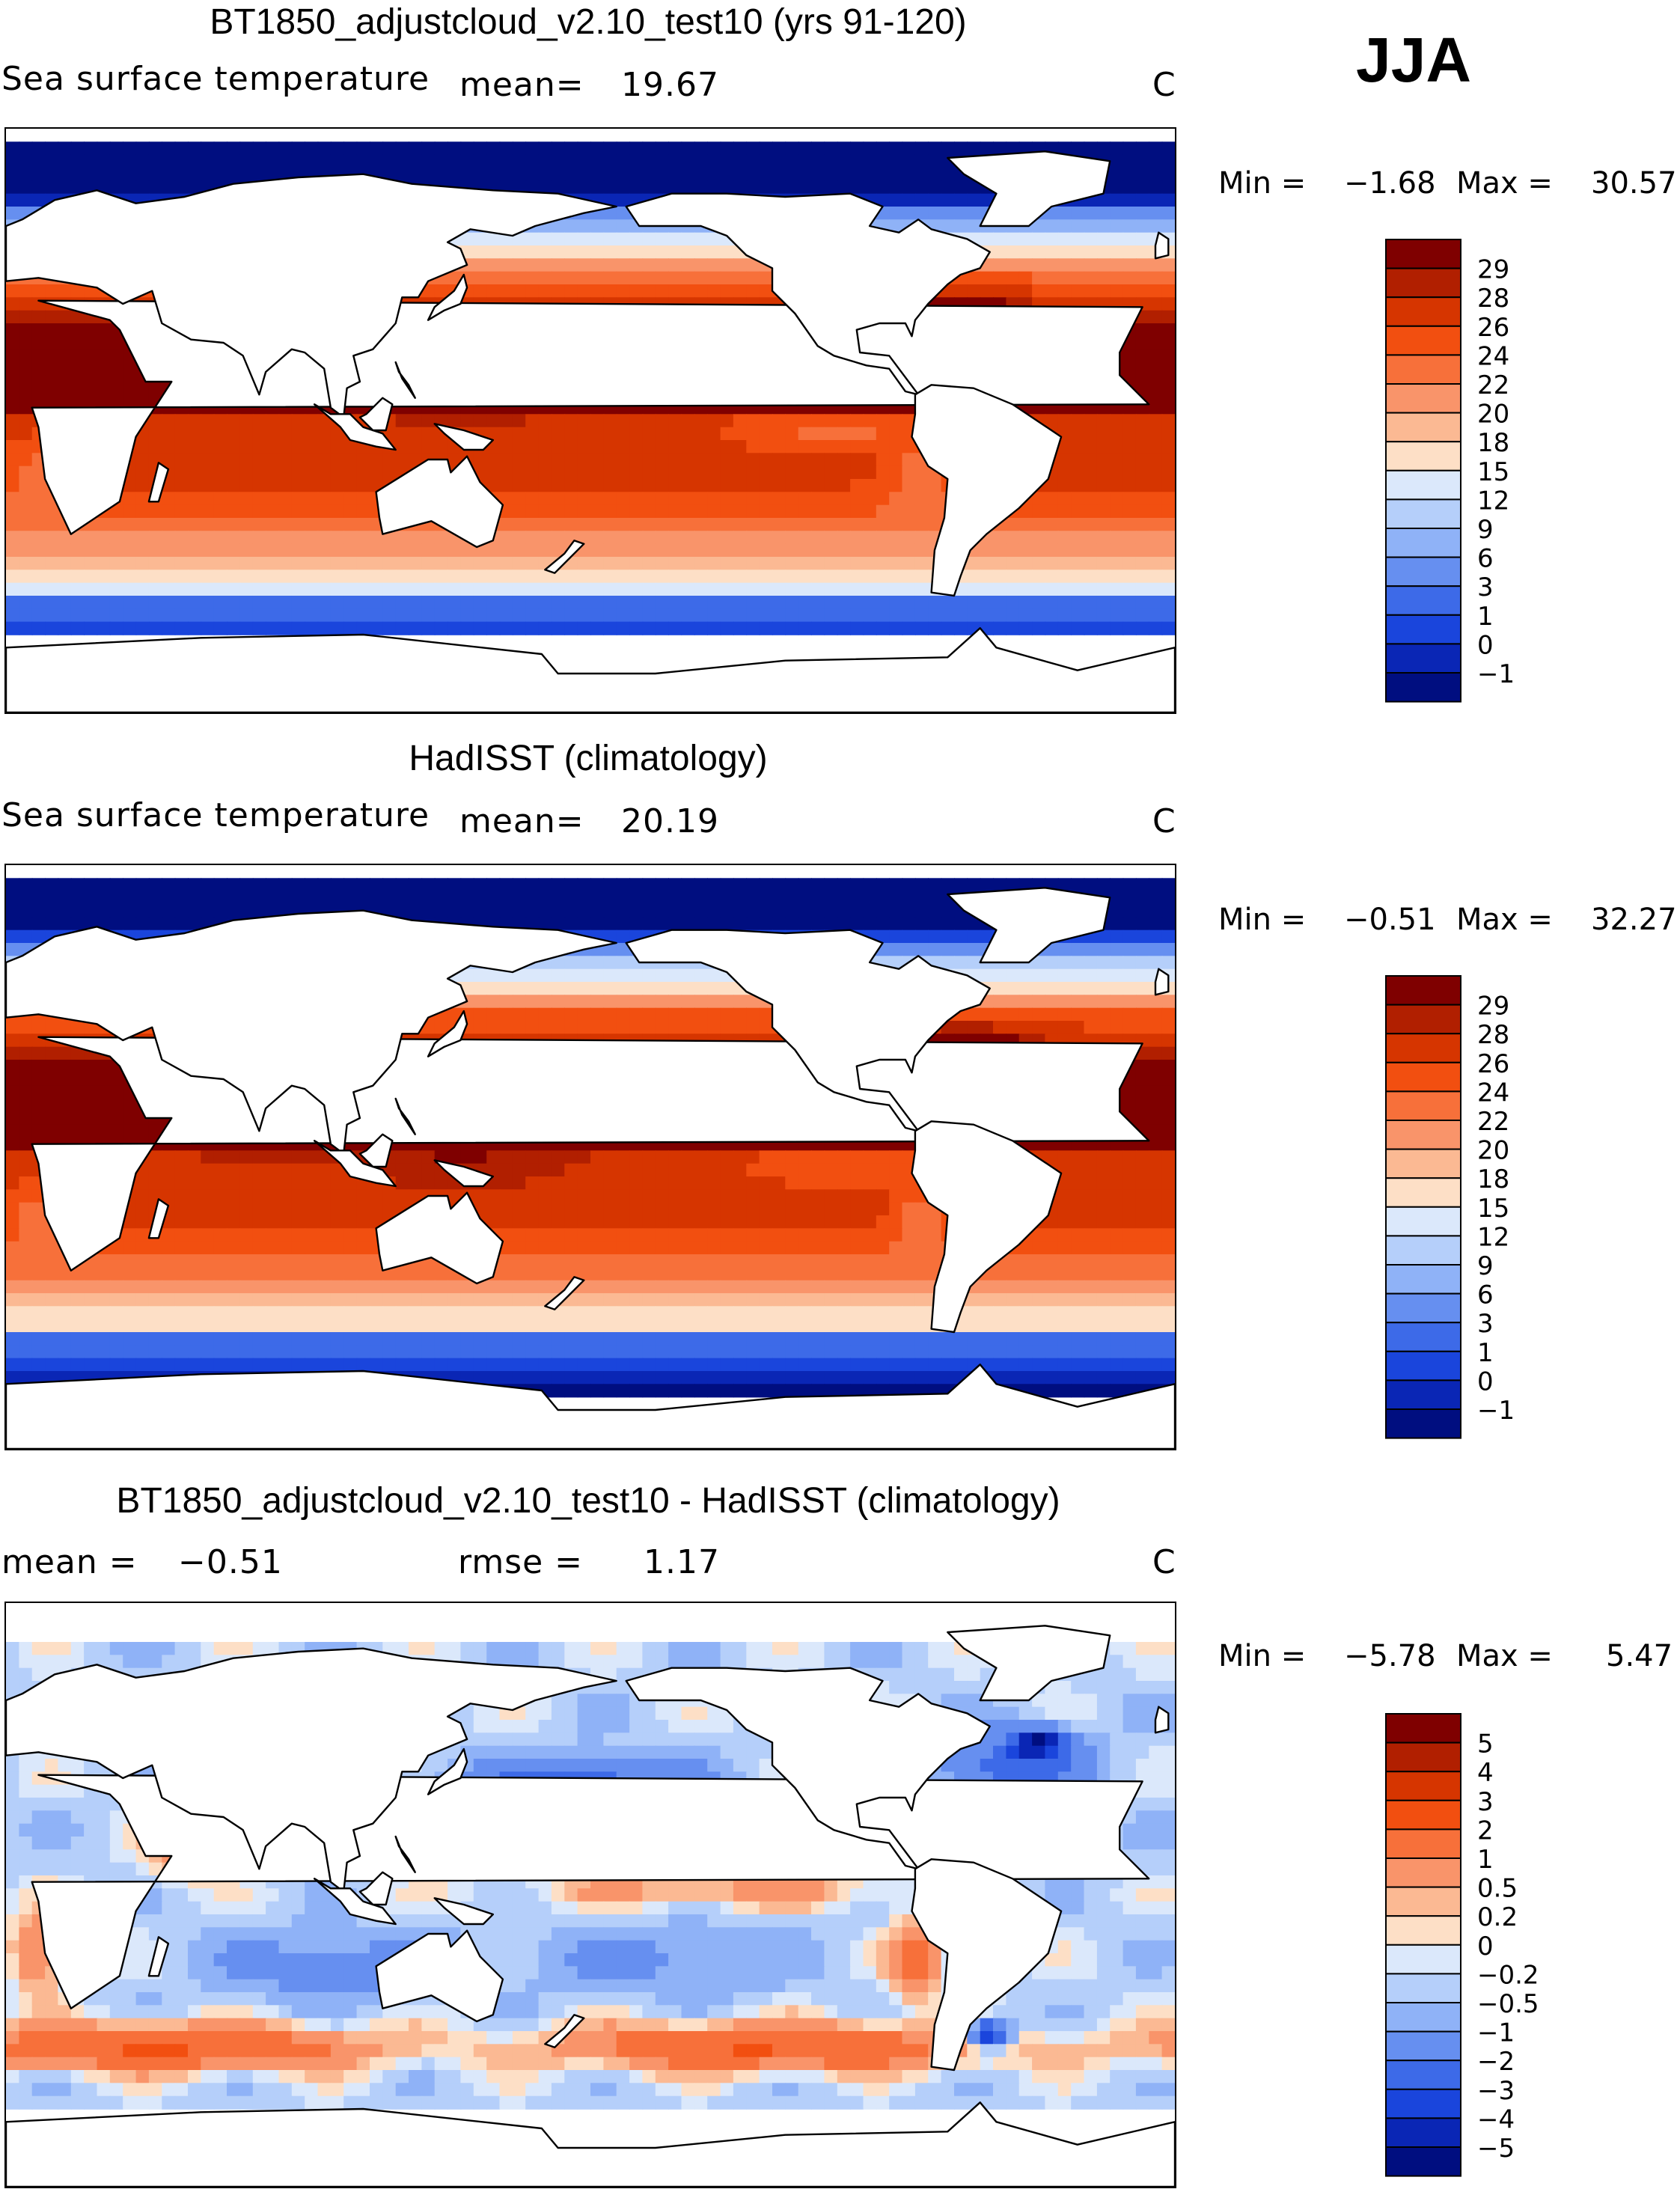  What do you see at coordinates (1639, 1656) in the screenshot?
I see `max-value-diff: 5.47` at bounding box center [1639, 1656].